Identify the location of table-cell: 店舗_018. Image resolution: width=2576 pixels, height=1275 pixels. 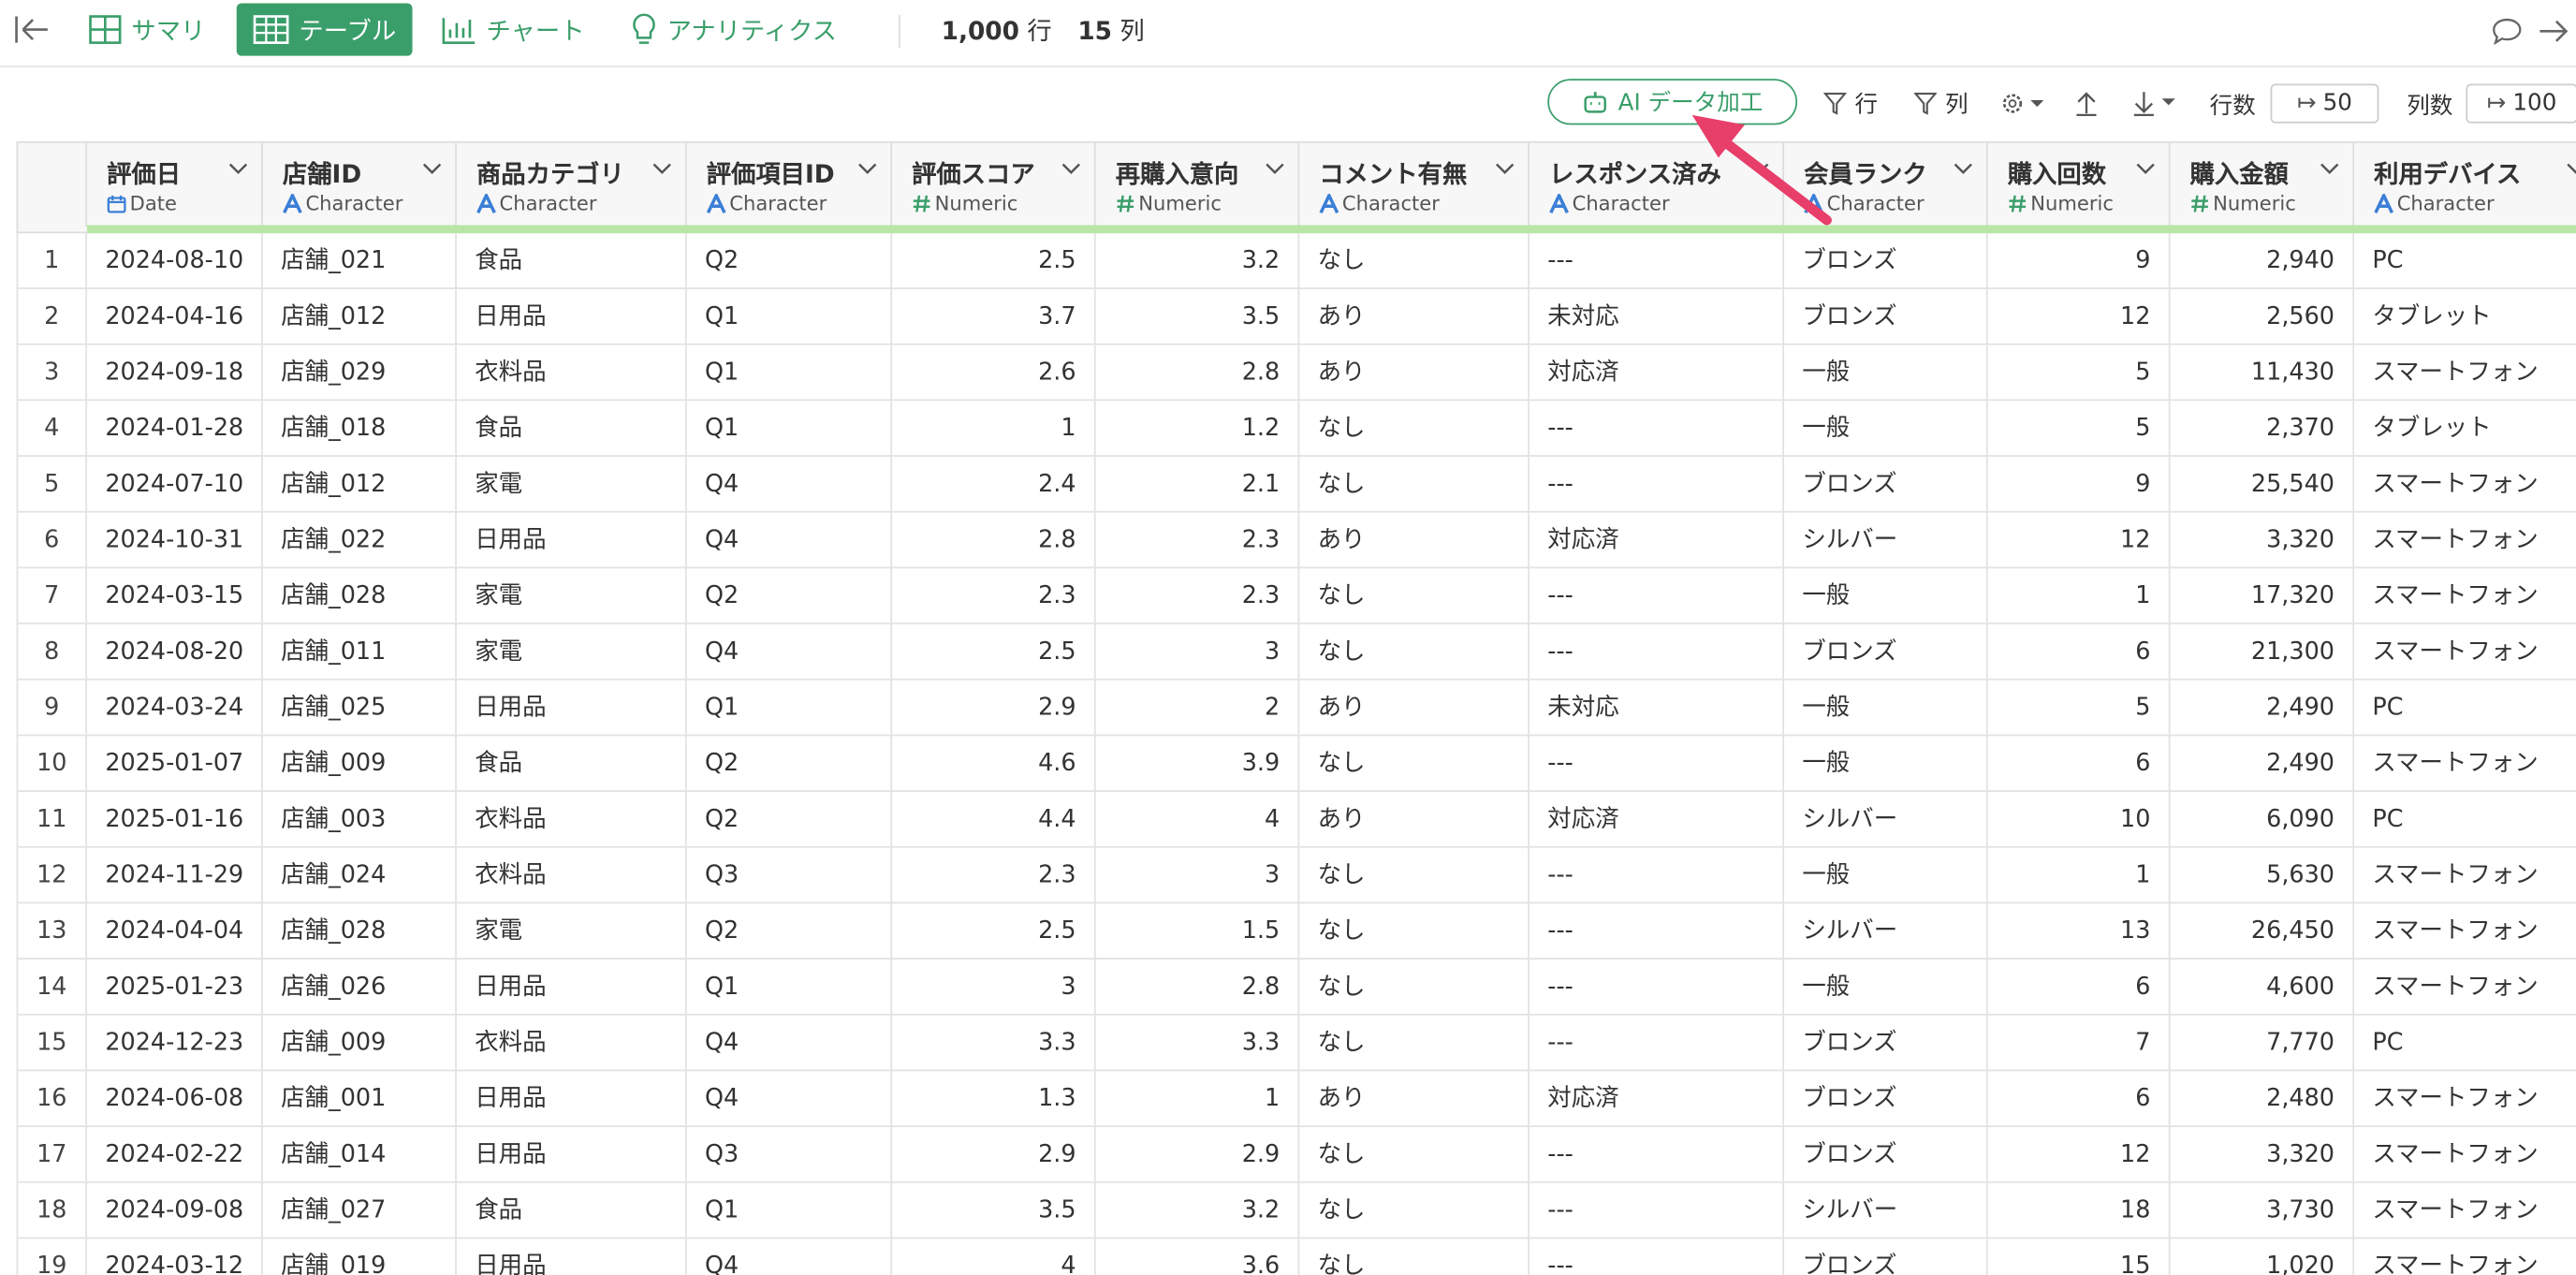
(359, 429).